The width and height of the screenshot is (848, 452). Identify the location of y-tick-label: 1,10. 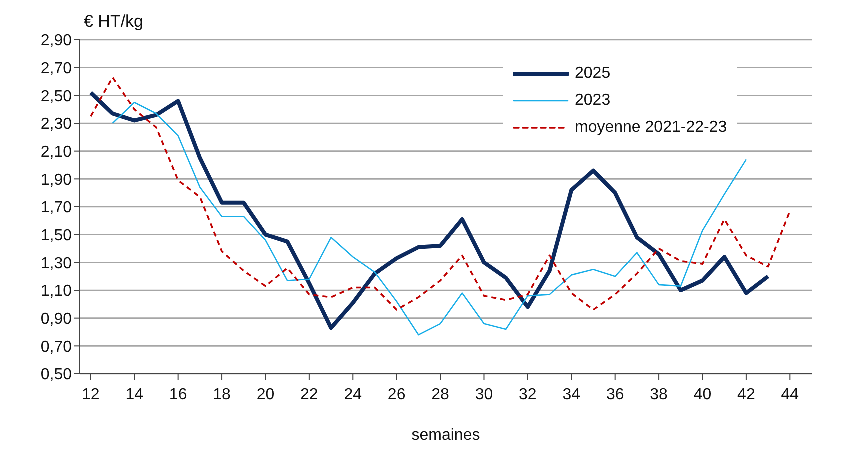
(56, 291).